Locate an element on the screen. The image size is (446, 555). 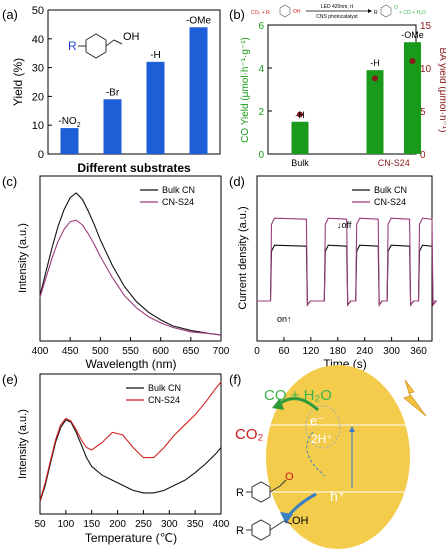
plot-frame-b is located at coordinates (342, 89).